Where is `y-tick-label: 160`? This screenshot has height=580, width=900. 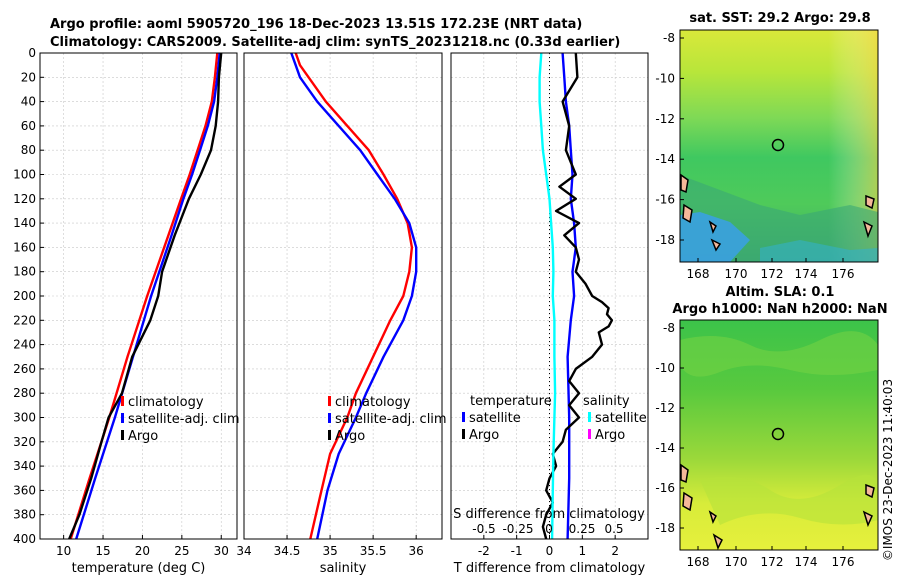 y-tick-label: 160 is located at coordinates (24, 247).